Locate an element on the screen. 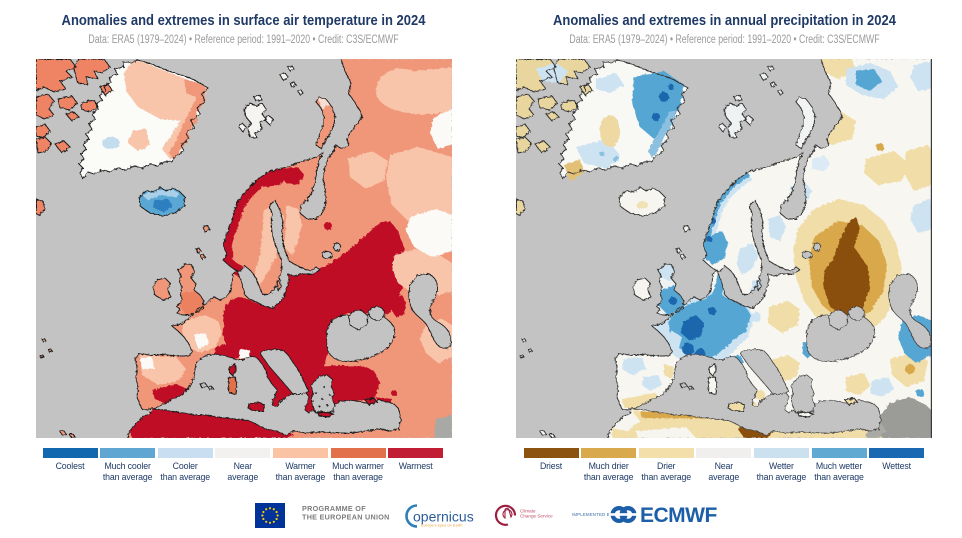 This screenshot has height=538, width=962. svg-text: Change Service is located at coordinates (536, 516).